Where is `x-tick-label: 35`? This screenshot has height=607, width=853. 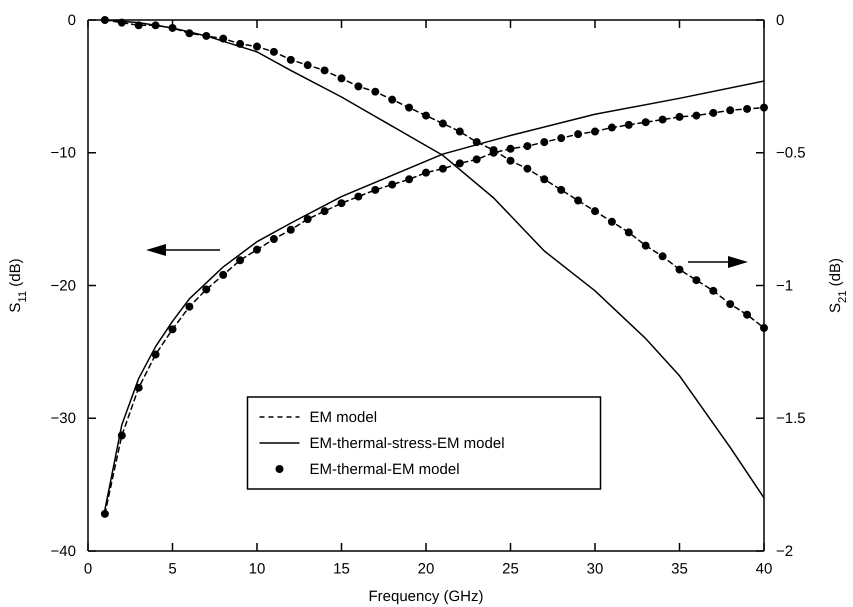
x-tick-label: 35 is located at coordinates (679, 569).